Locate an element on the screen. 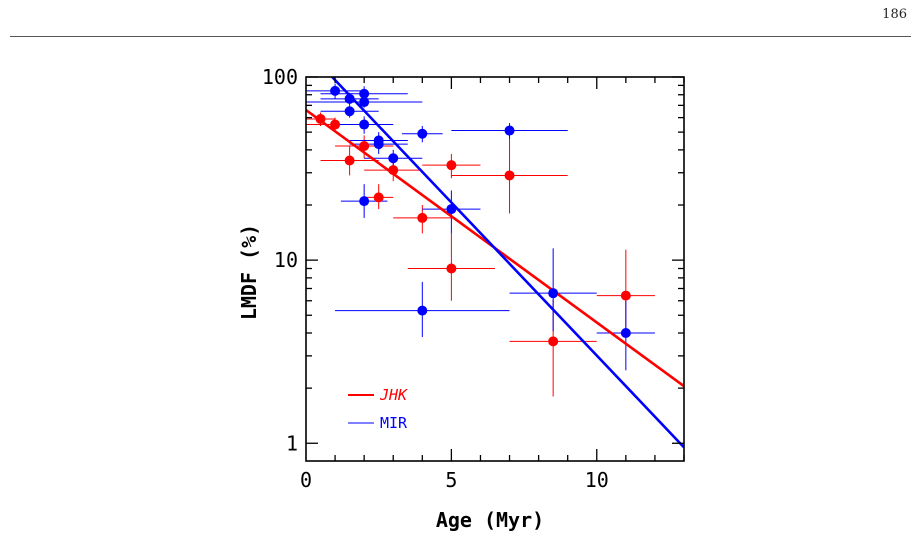 This screenshot has width=921, height=539. y-tick-label-1: 1 is located at coordinates (292, 443).